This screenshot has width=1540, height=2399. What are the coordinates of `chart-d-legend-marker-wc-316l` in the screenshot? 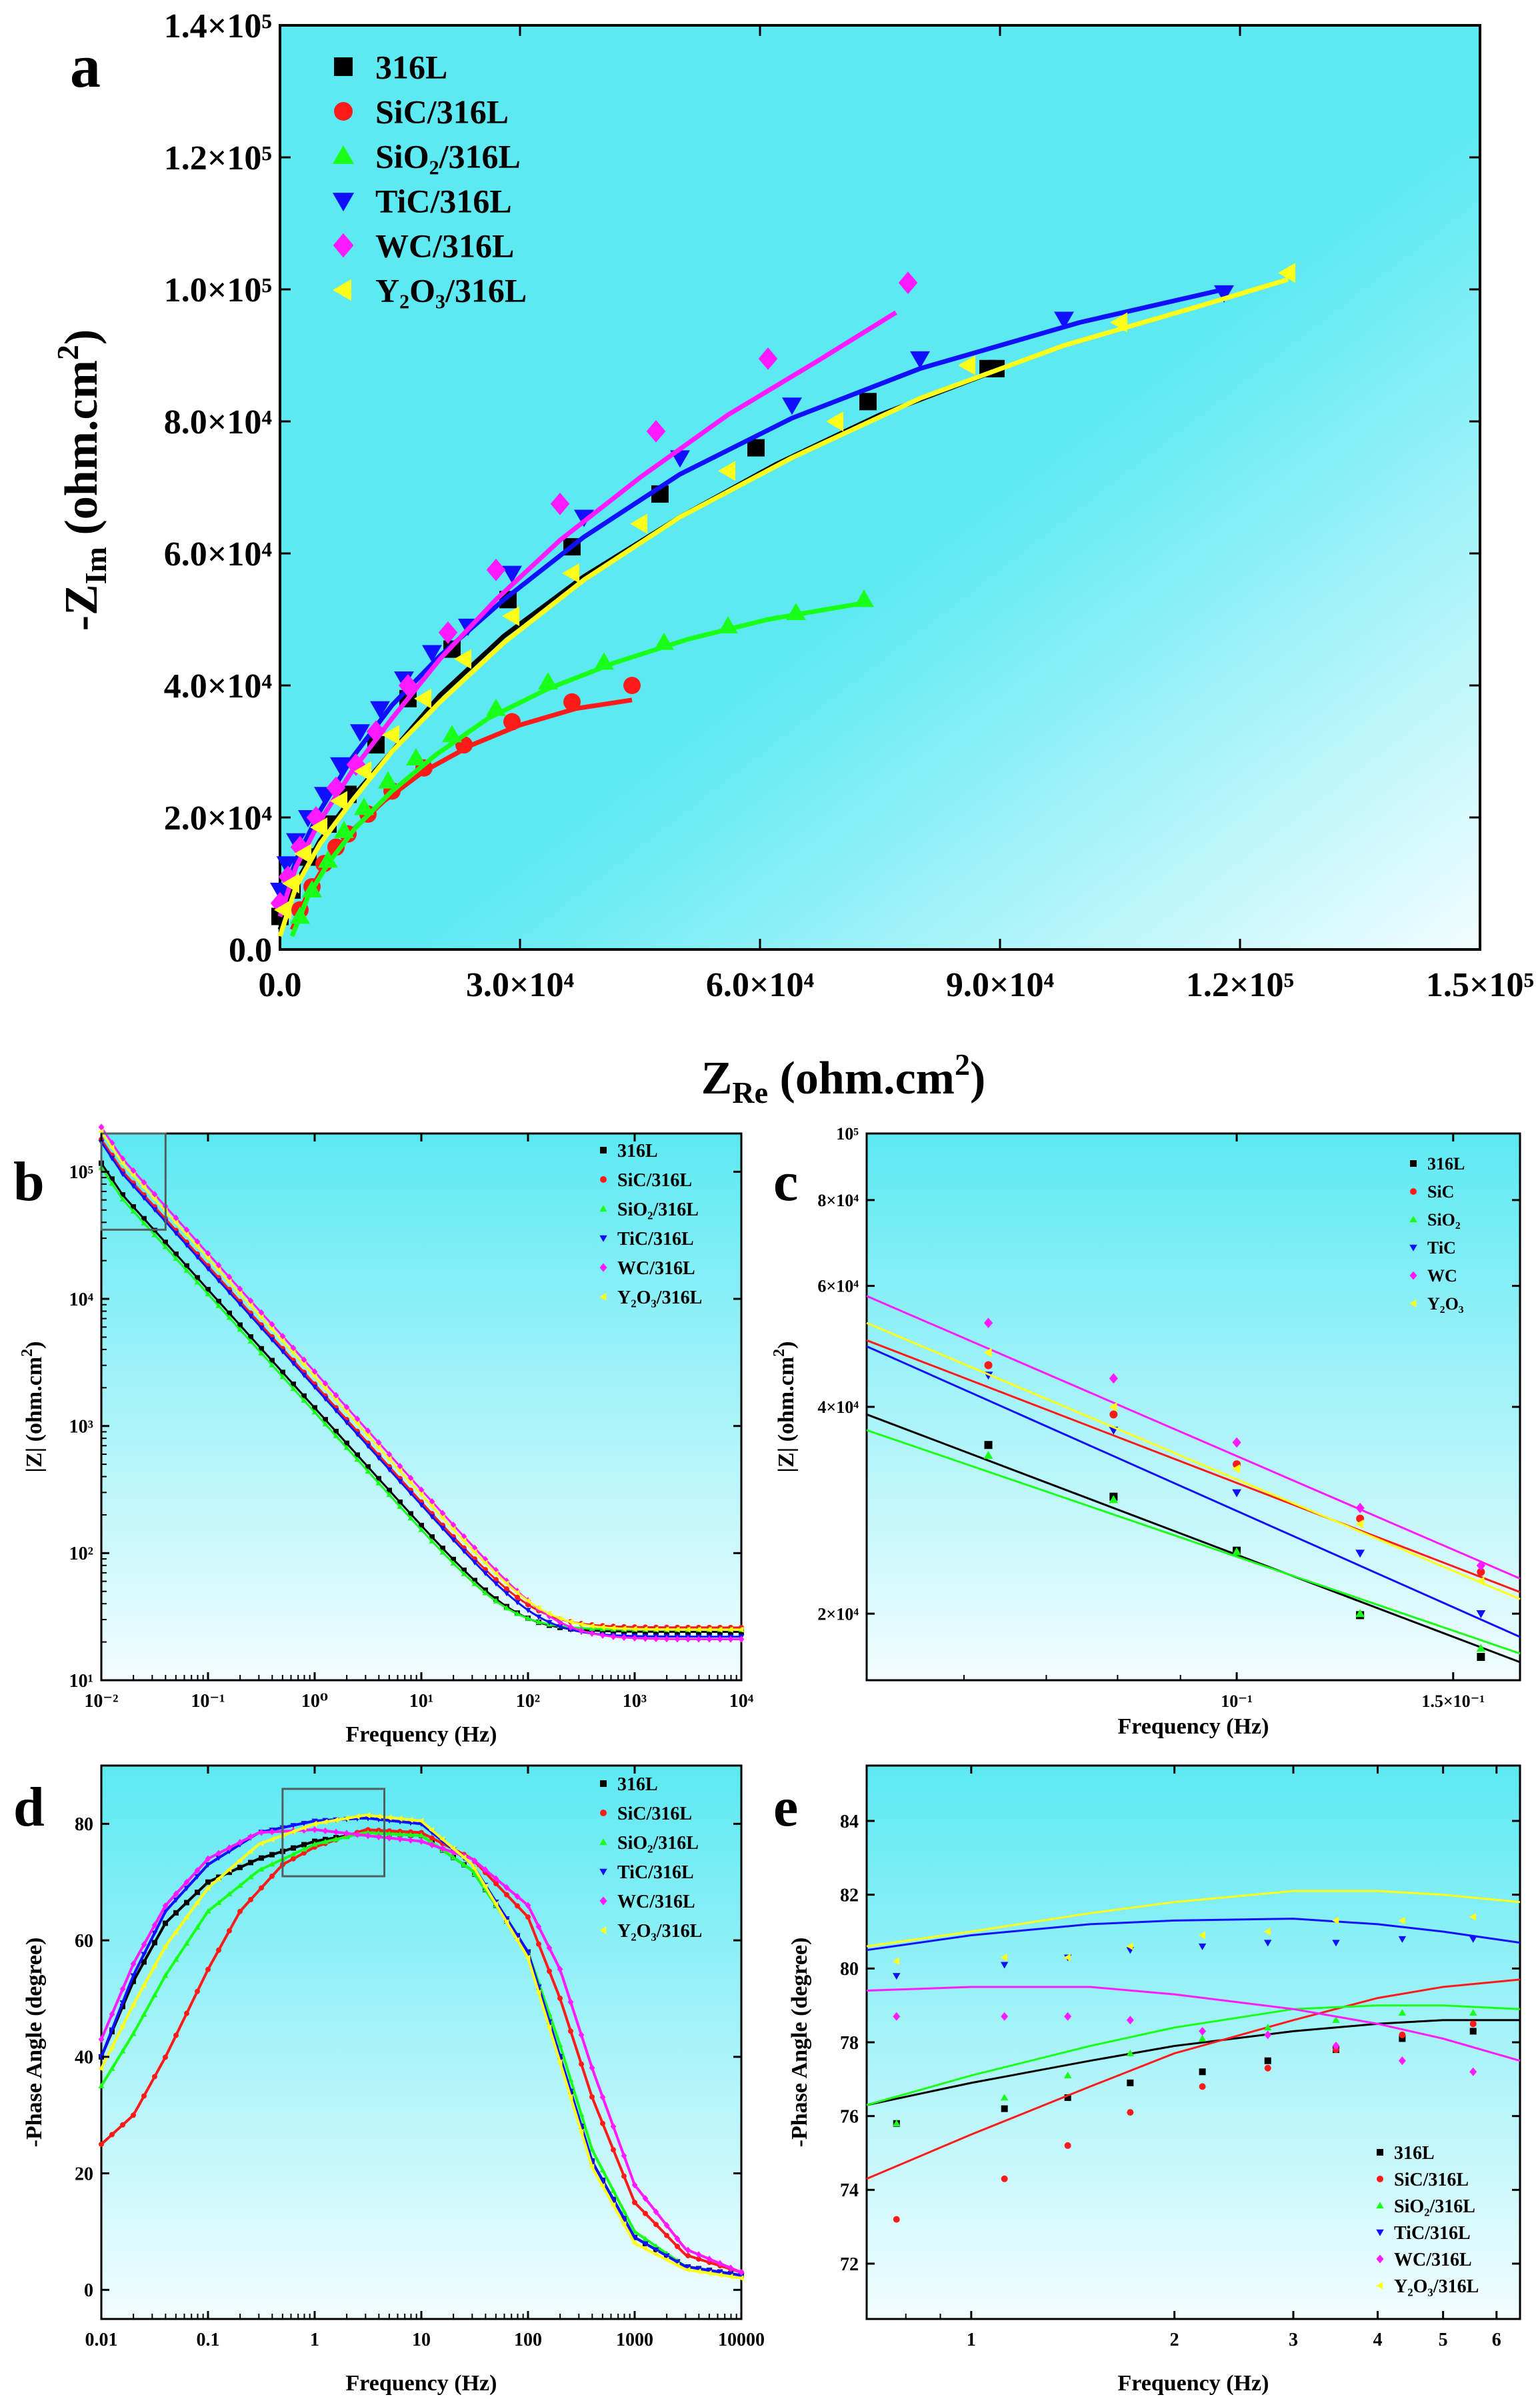 It's located at (603, 1901).